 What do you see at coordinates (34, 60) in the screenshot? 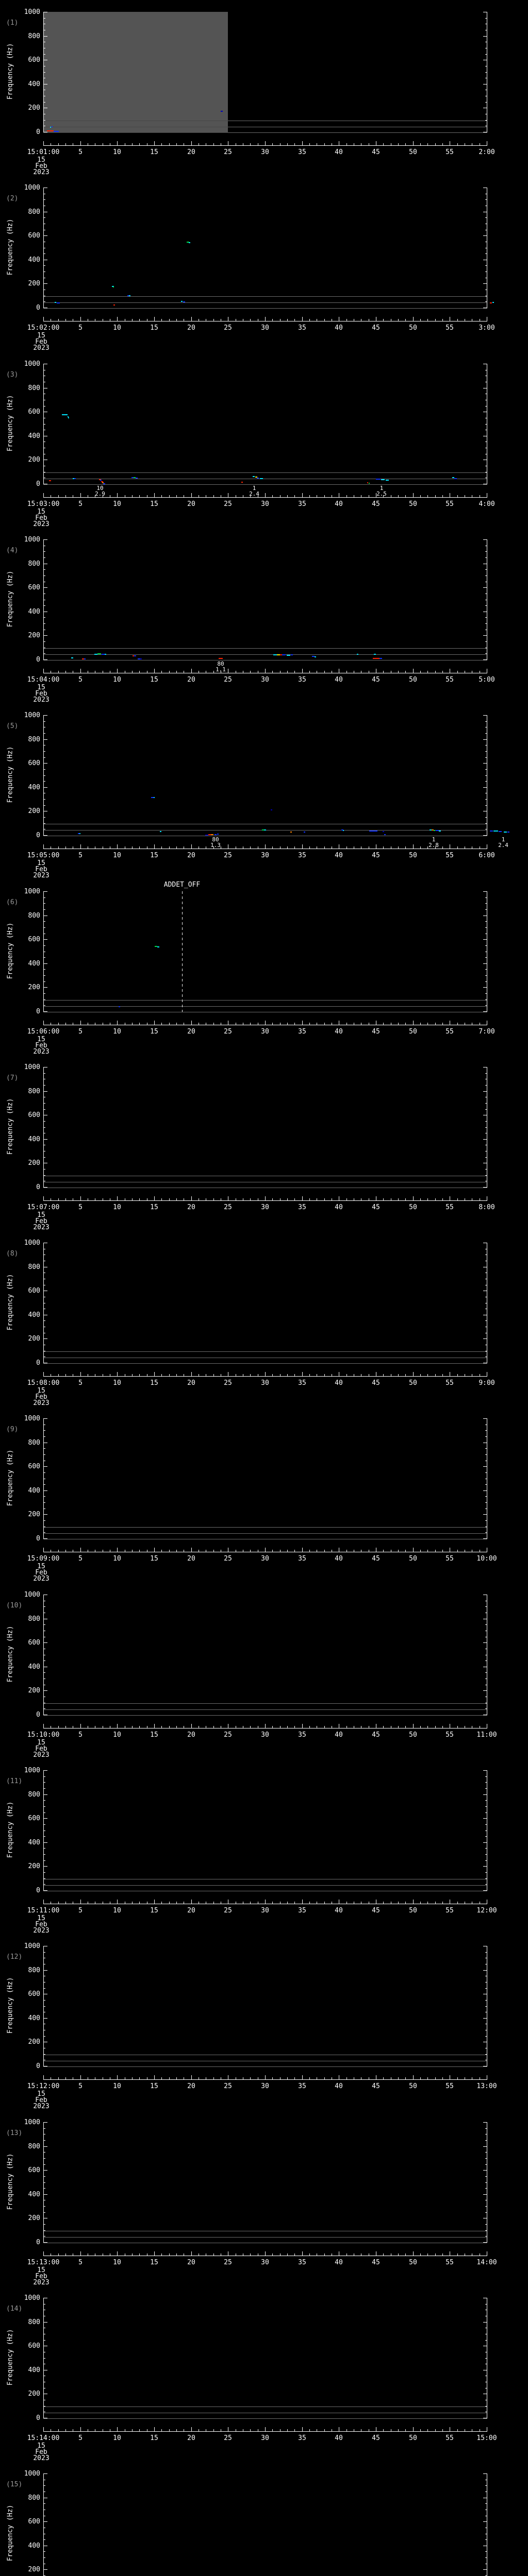
I see `y-tick-label: 600` at bounding box center [34, 60].